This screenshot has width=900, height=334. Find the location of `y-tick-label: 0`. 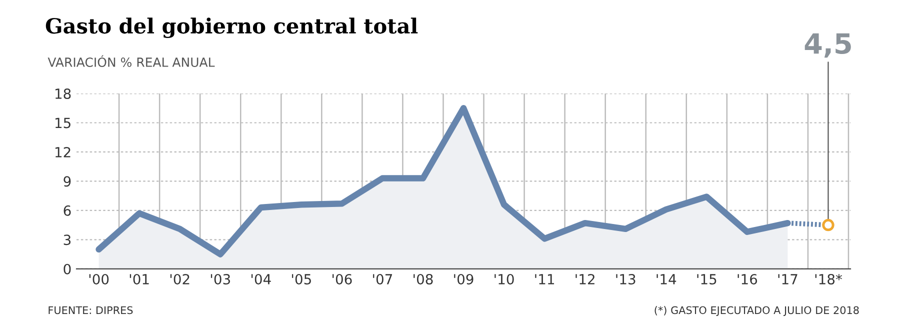

y-tick-label: 0 is located at coordinates (67, 269).